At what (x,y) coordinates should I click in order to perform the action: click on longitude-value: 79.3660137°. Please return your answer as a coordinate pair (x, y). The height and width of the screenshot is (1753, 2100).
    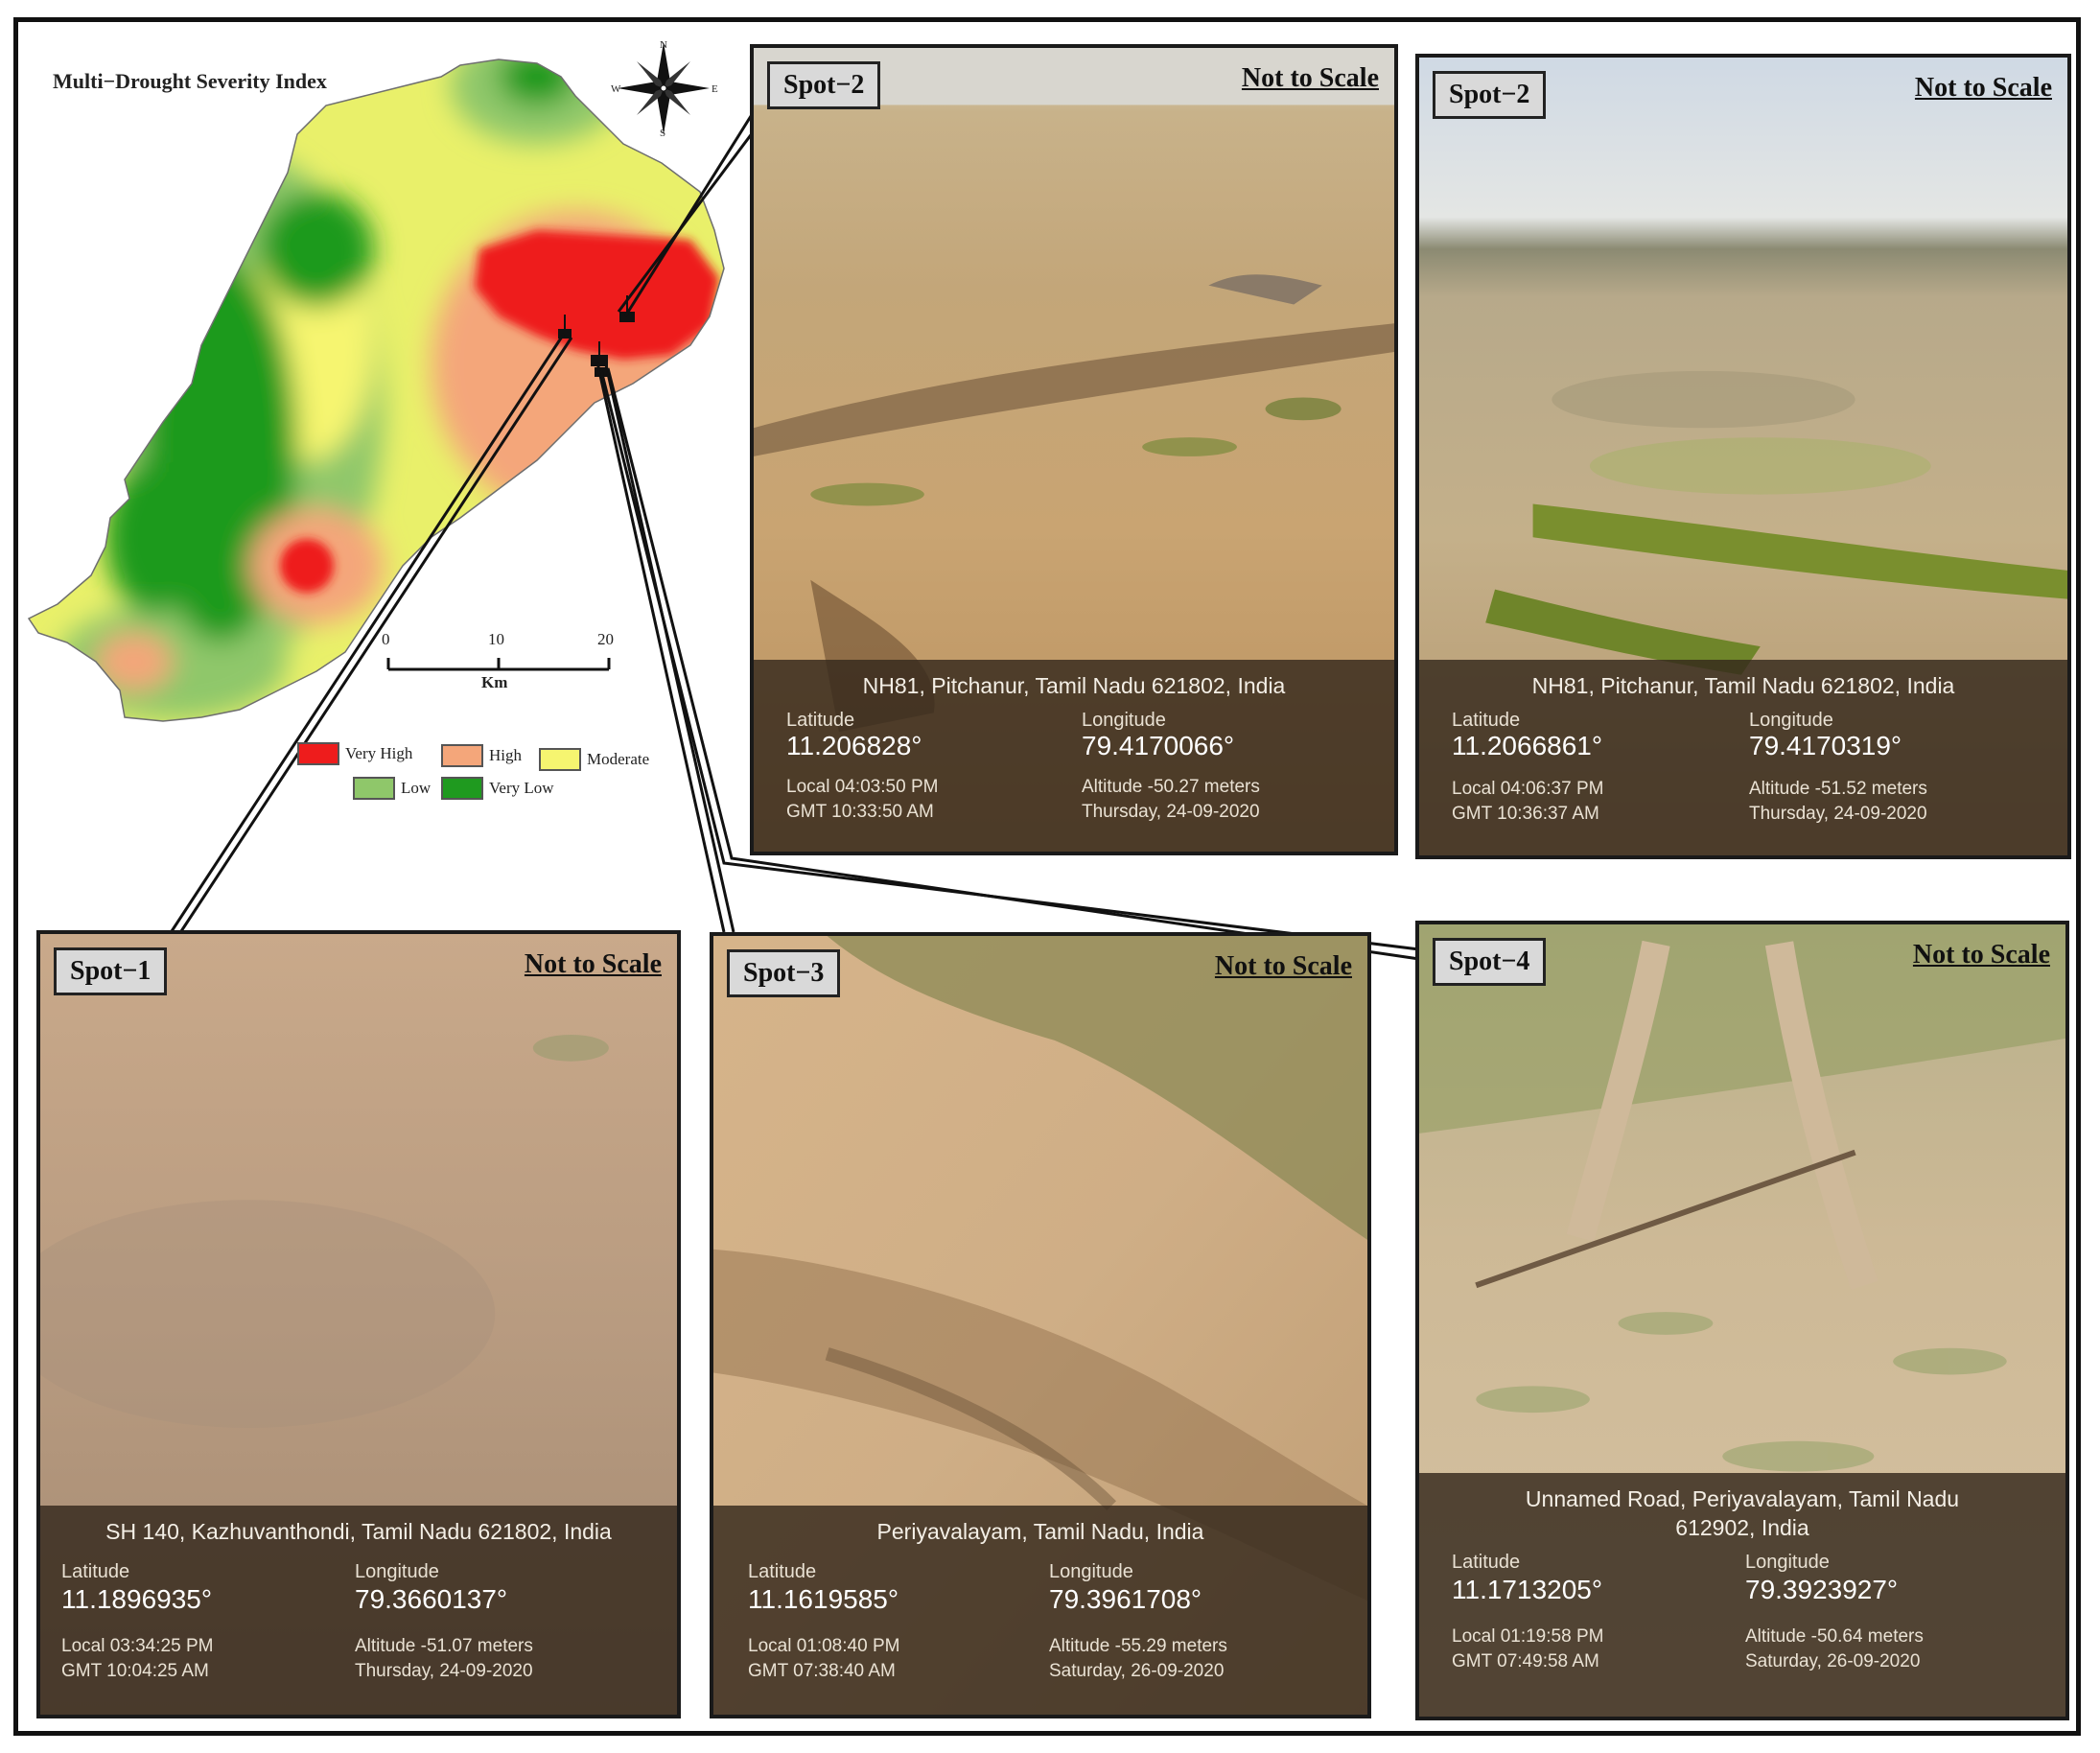
    Looking at the image, I should click on (431, 1599).